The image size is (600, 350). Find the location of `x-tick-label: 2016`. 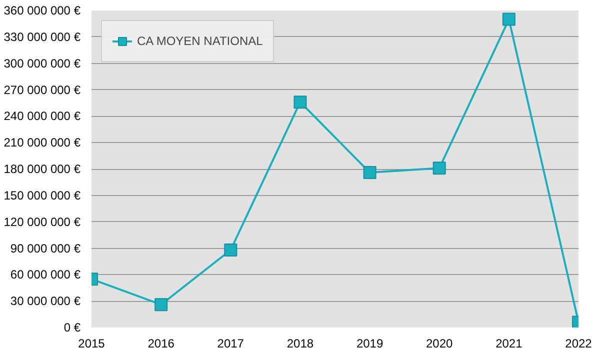

x-tick-label: 2016 is located at coordinates (161, 343).